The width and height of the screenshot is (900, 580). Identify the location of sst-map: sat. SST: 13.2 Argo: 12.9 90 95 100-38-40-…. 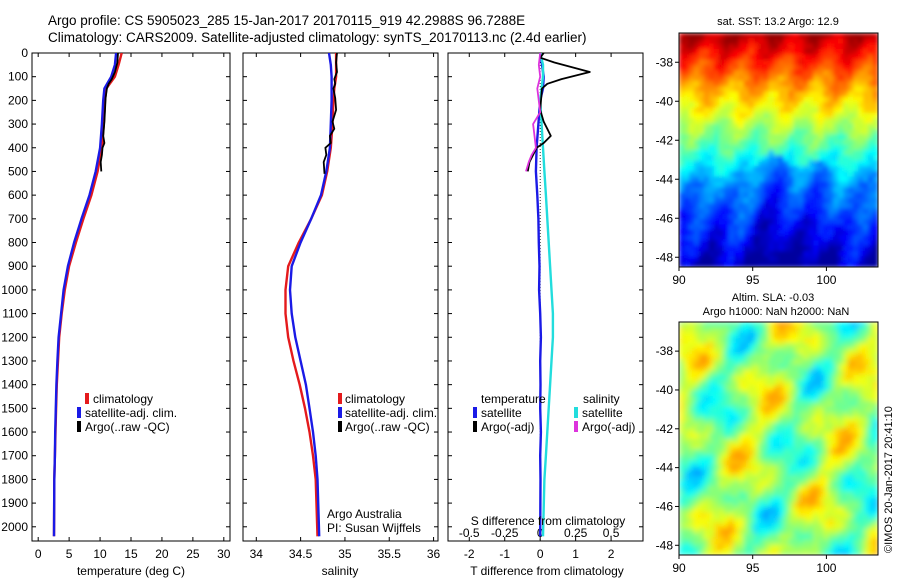
(767, 151).